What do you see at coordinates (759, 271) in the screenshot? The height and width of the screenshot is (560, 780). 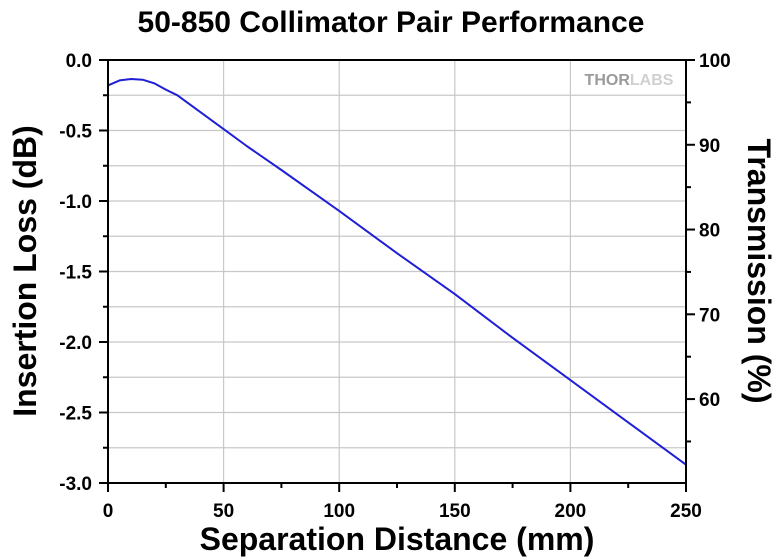 I see `y2-axis-title: Transmission (%)` at bounding box center [759, 271].